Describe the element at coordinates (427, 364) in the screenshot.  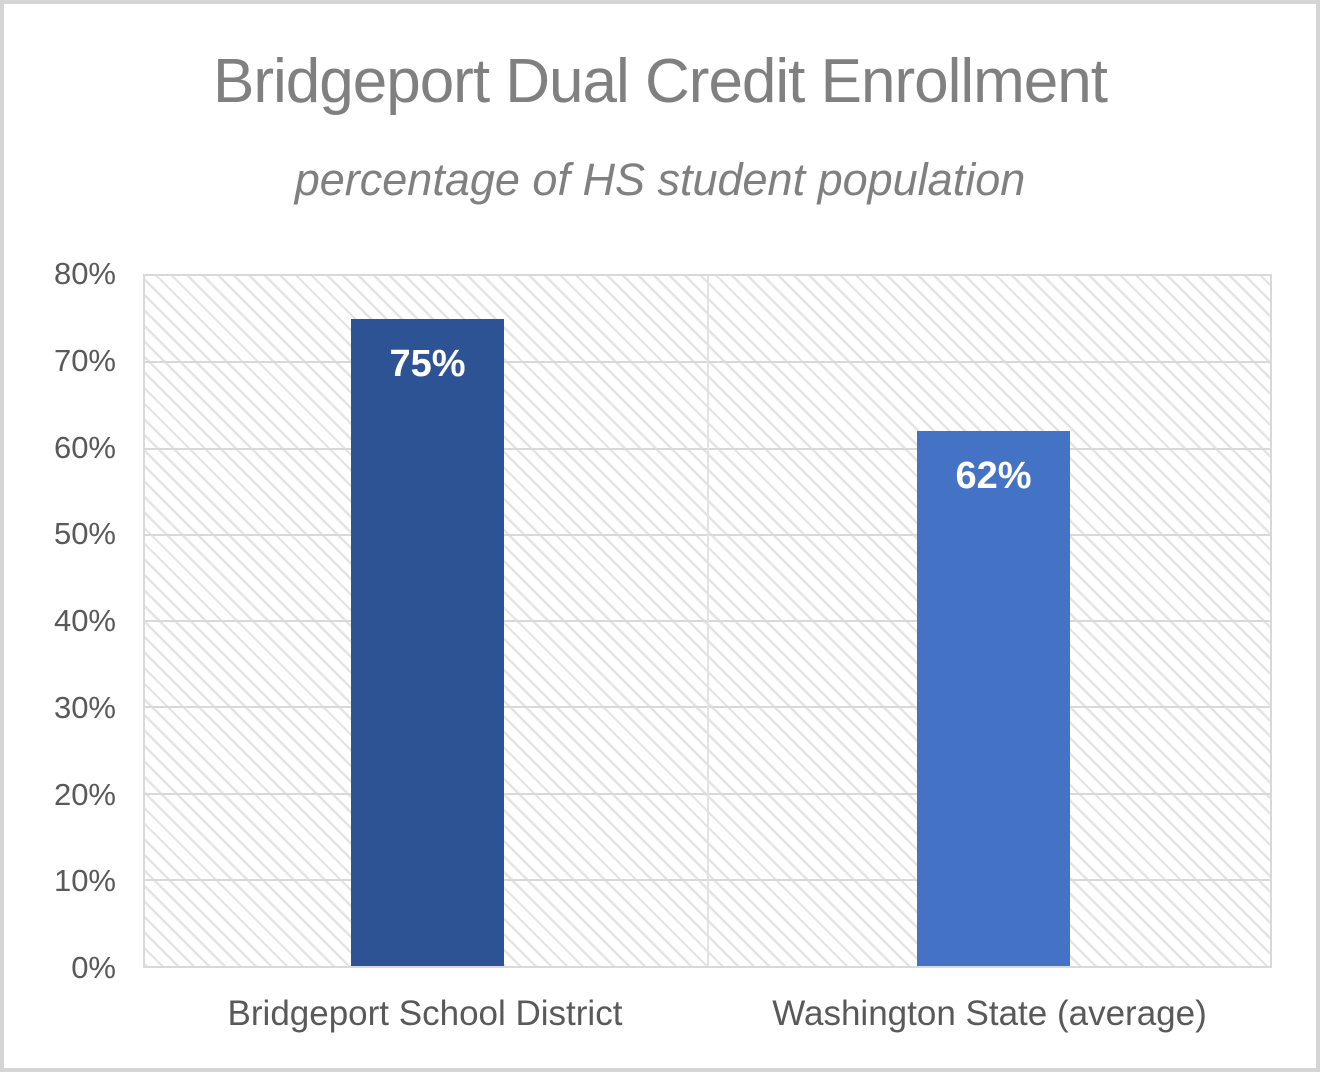
I see `bar-value-label: 75%` at that location.